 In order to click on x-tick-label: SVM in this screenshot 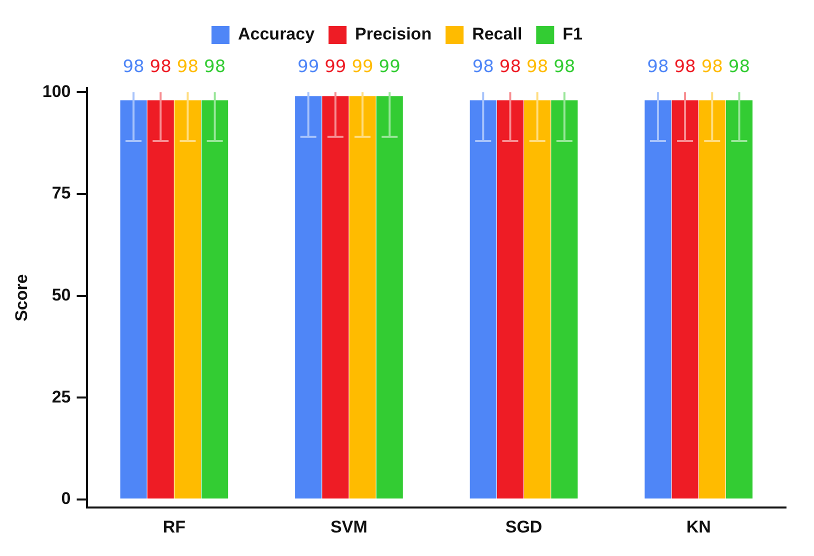, I will do `click(349, 526)`.